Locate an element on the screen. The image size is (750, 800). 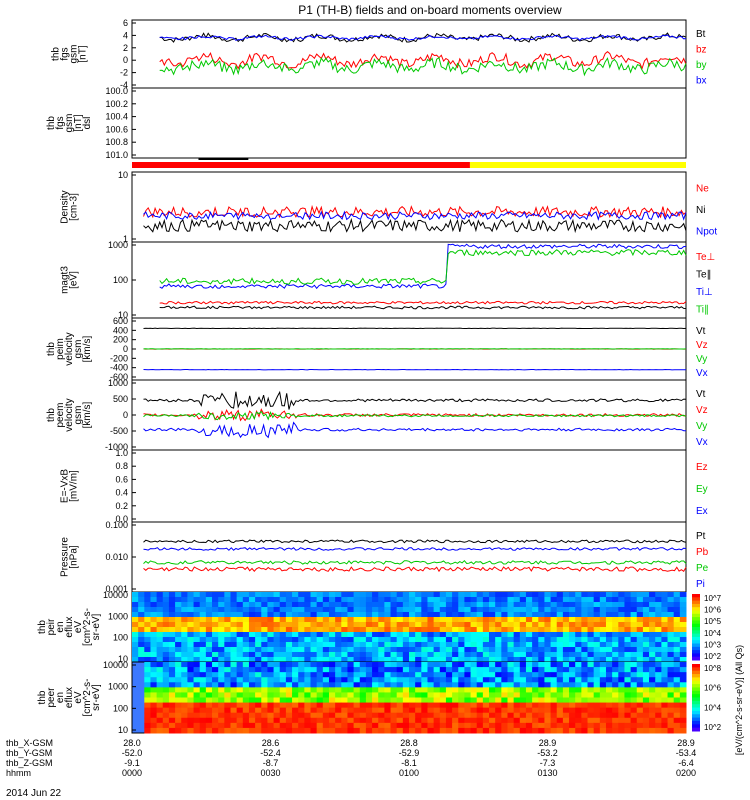
y-axis-label: Pressure[nPa] is located at coordinates (70, 557).